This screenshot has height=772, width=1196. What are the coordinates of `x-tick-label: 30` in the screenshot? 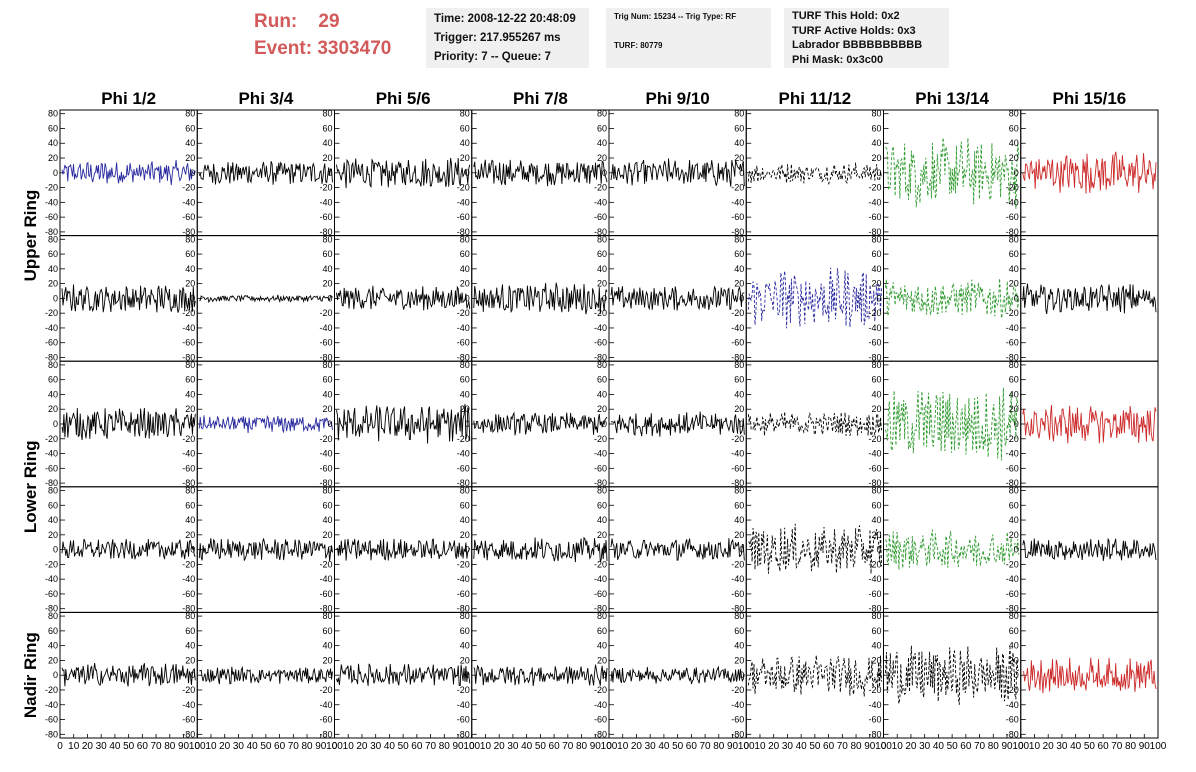 It's located at (376, 746).